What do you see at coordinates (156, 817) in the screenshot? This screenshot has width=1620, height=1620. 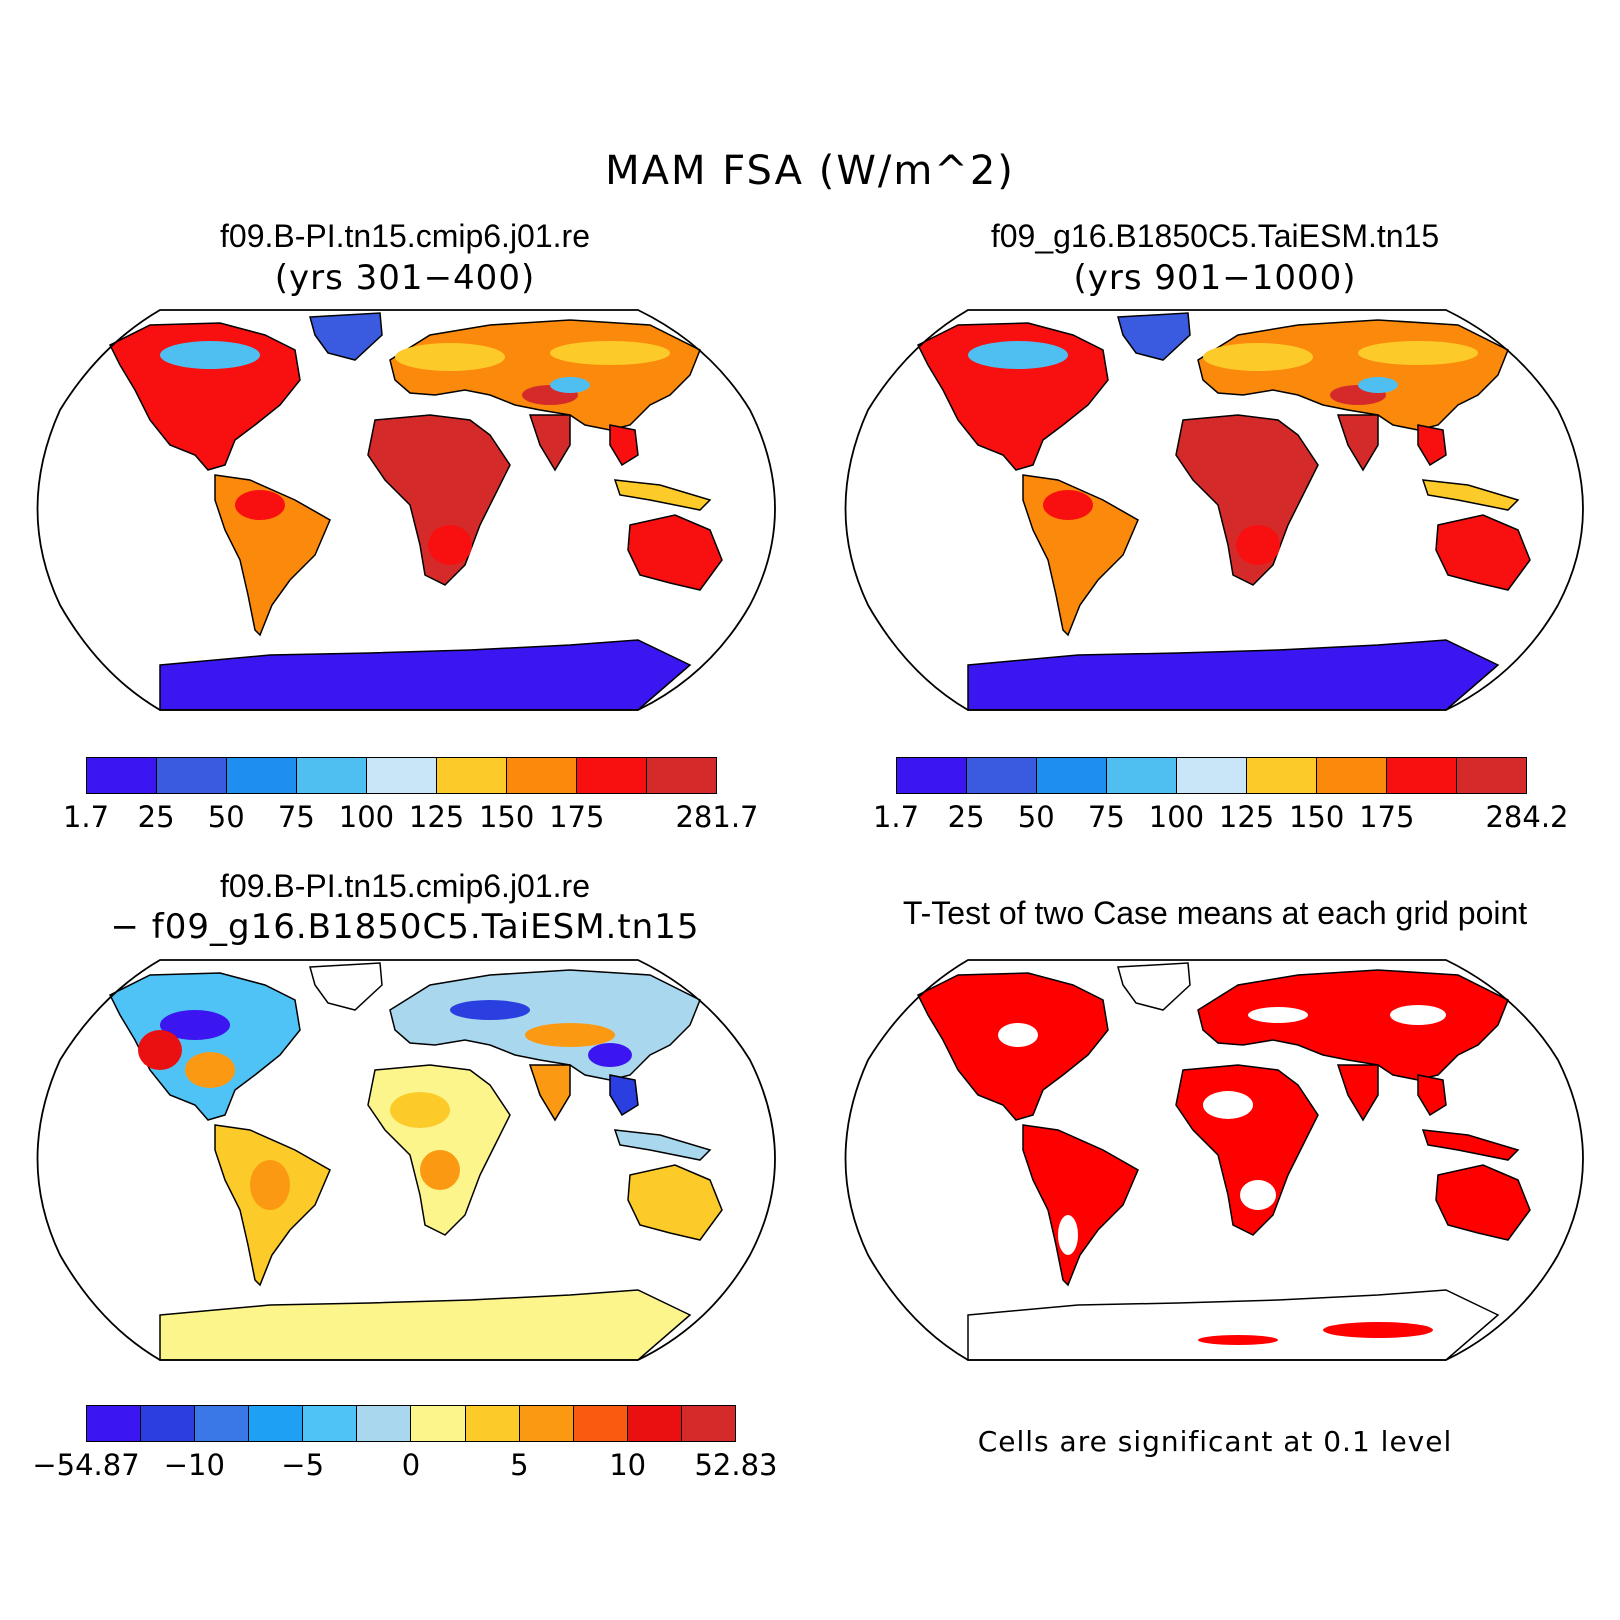 I see `colorbar-tick-label: 25` at bounding box center [156, 817].